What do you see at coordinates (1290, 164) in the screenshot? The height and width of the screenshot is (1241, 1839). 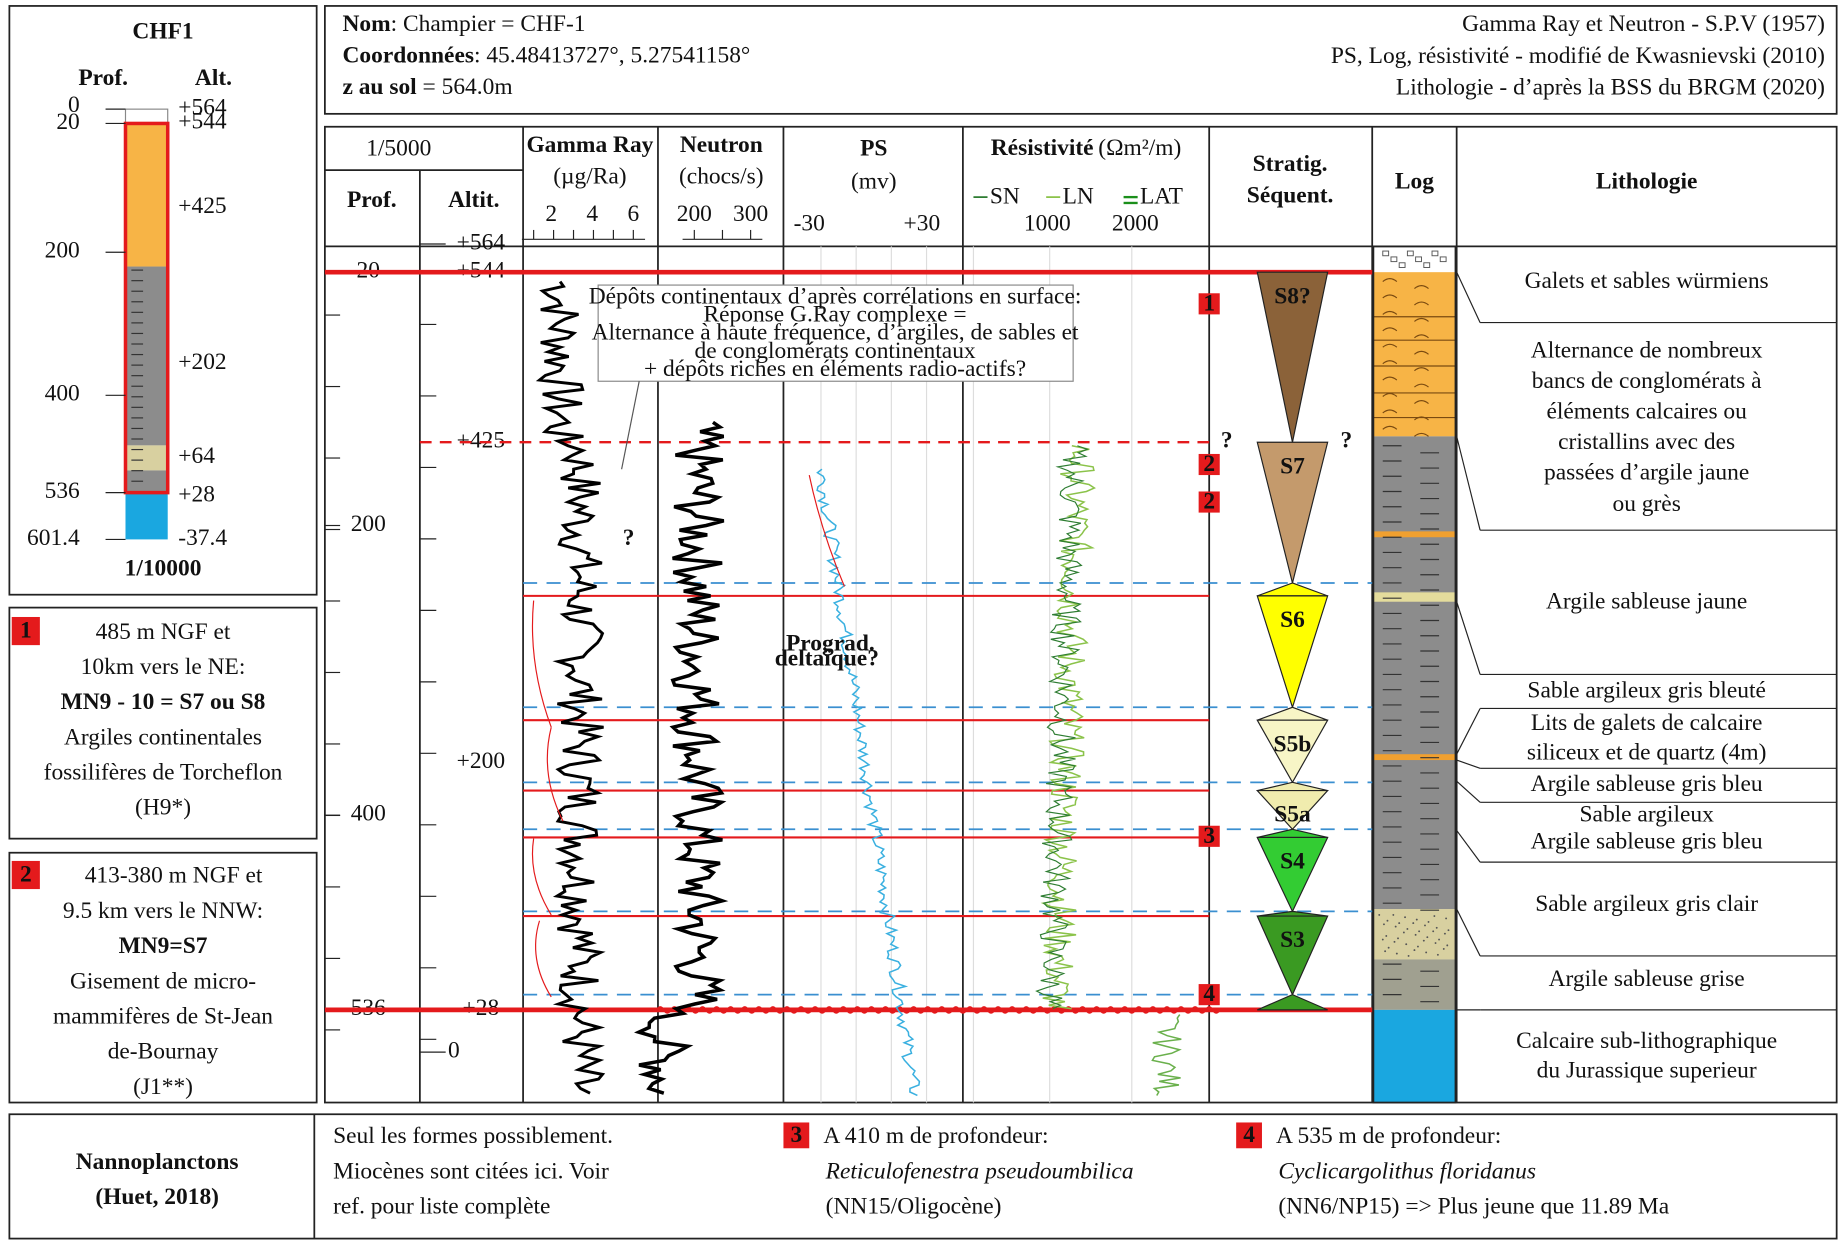 I see `label: Stratig.` at bounding box center [1290, 164].